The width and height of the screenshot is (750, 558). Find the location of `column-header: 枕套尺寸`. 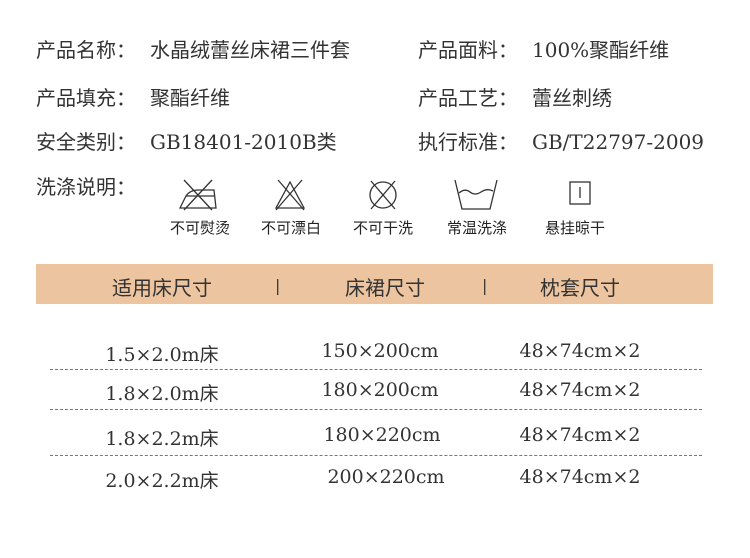

column-header: 枕套尺寸 is located at coordinates (580, 288).